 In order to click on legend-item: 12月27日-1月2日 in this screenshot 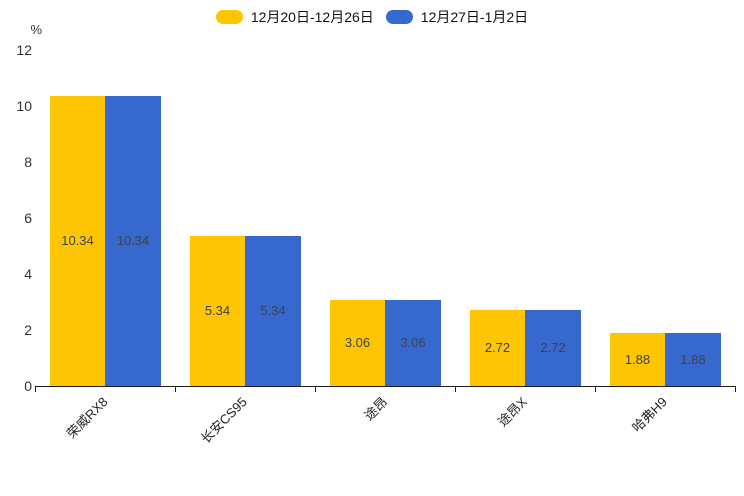, I will do `click(457, 17)`.